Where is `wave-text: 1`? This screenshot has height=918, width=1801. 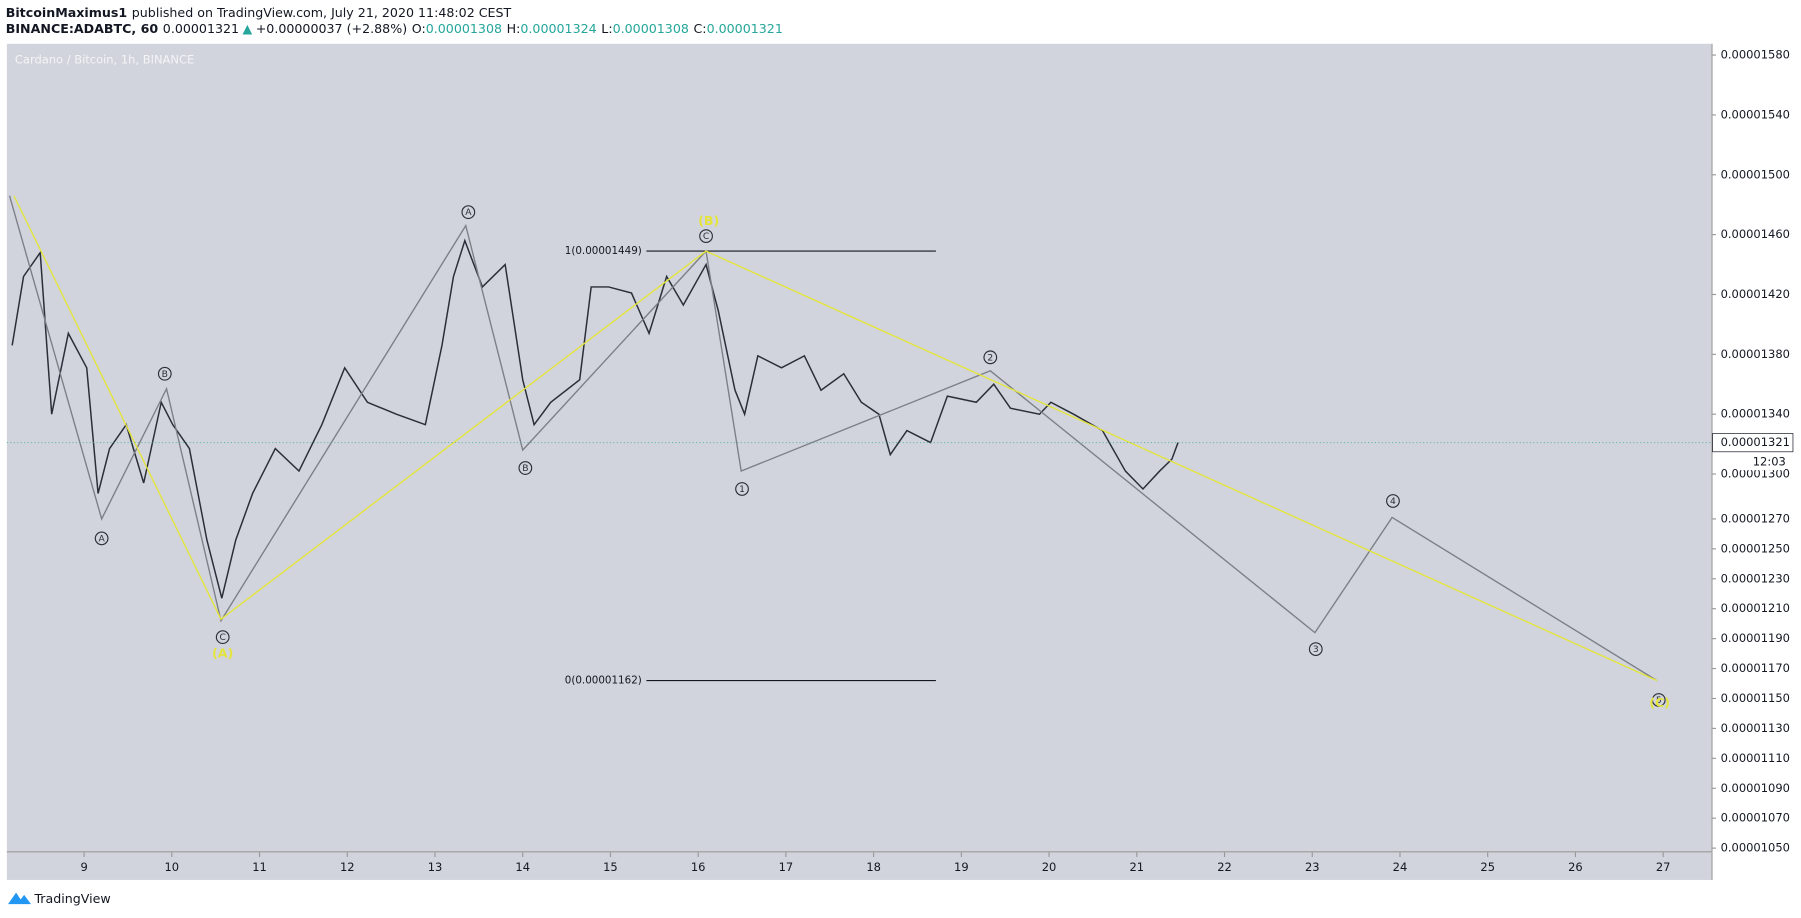
wave-text: 1 is located at coordinates (742, 489).